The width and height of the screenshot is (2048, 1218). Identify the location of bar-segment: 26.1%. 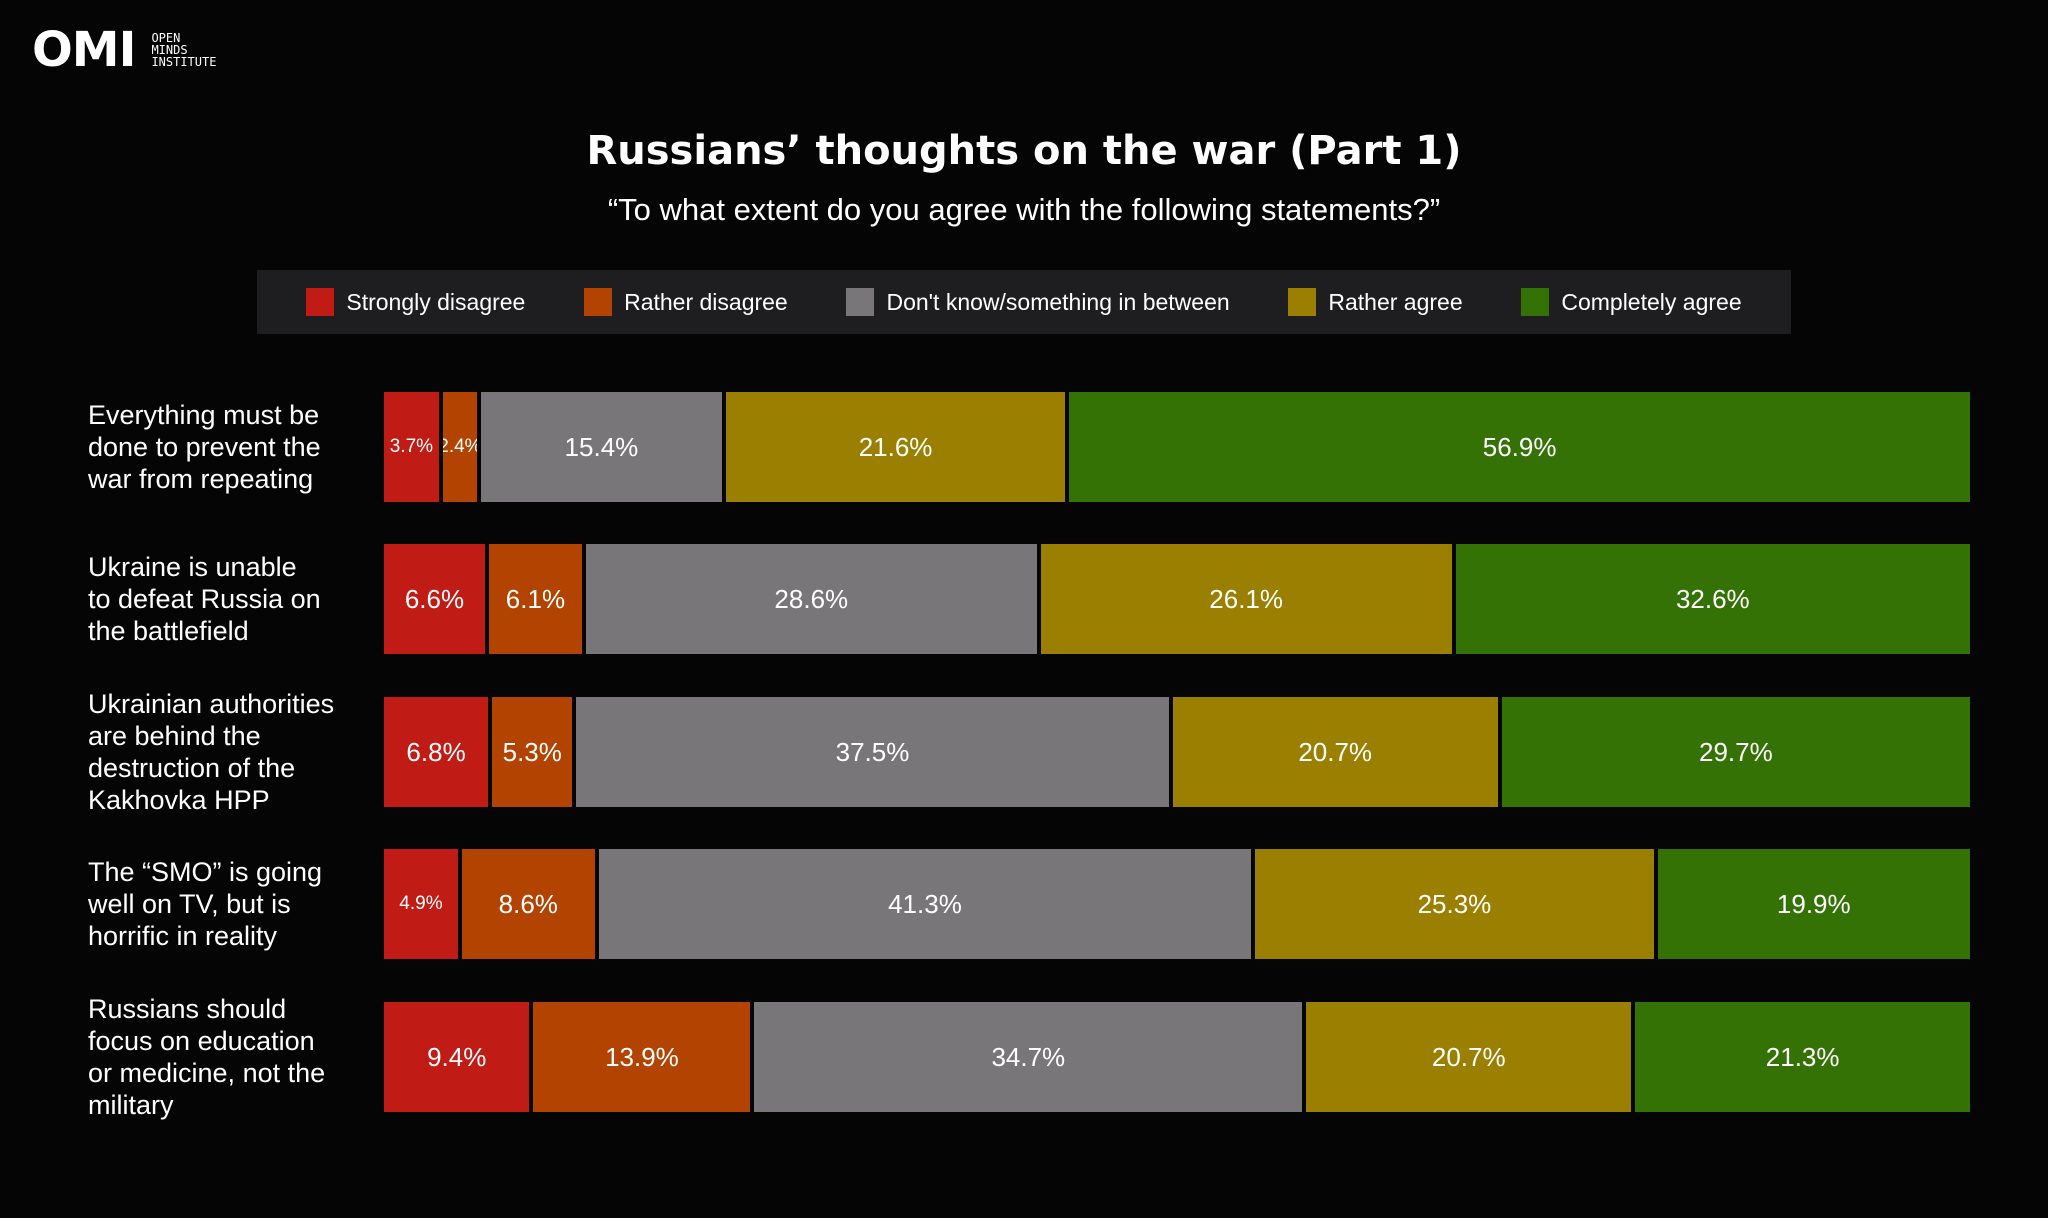
(1246, 599).